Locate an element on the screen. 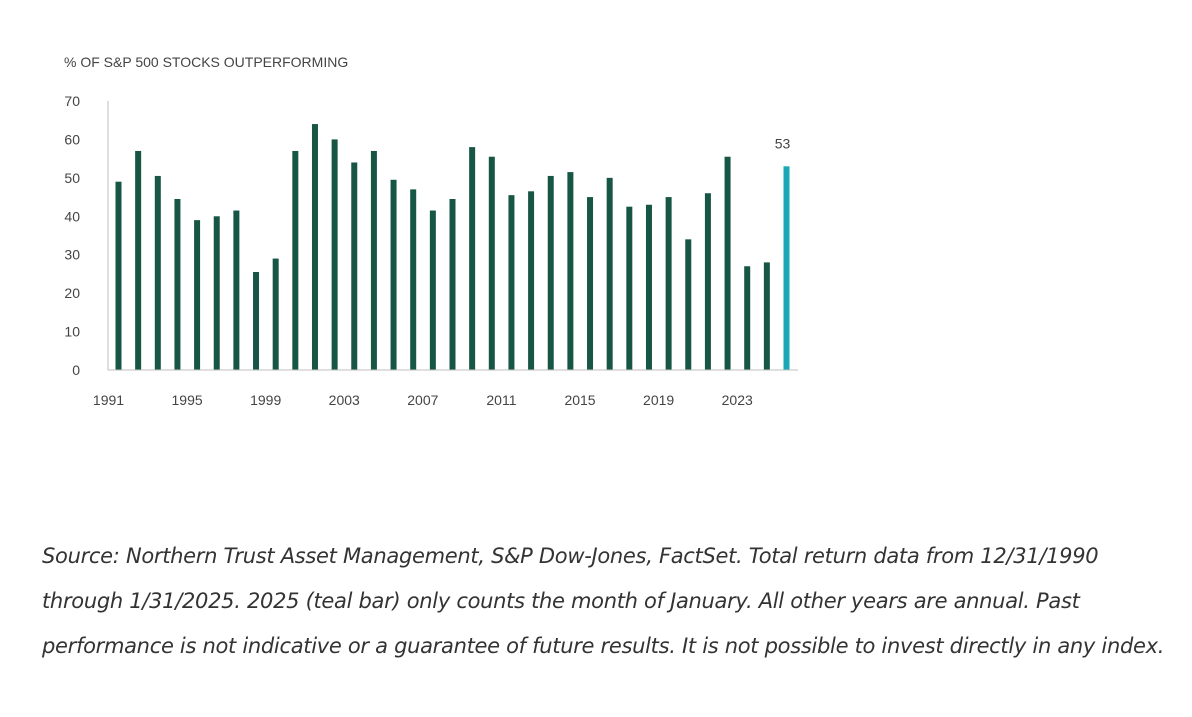 The width and height of the screenshot is (1192, 717). y-tick-label: 30 is located at coordinates (72, 255).